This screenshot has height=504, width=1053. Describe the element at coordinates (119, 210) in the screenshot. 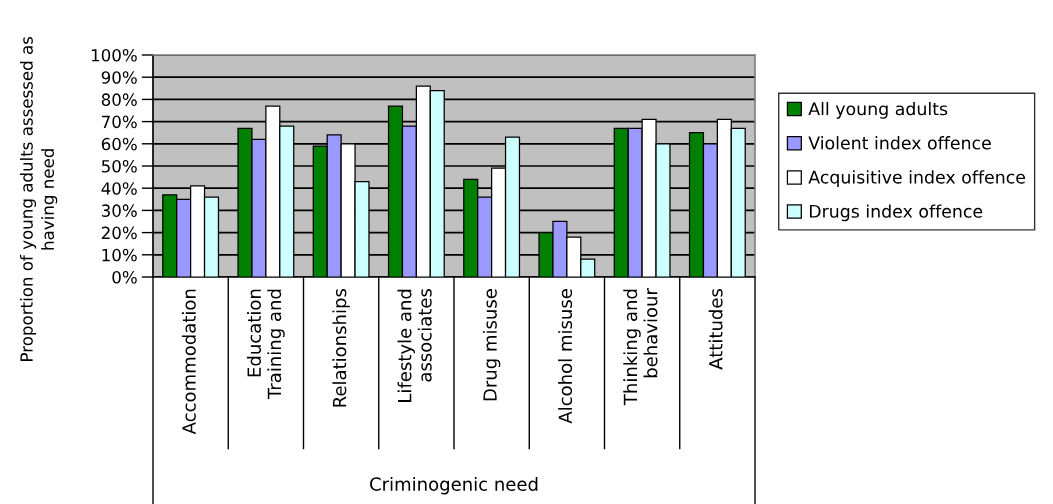

I see `y-tick-label: 30%` at that location.